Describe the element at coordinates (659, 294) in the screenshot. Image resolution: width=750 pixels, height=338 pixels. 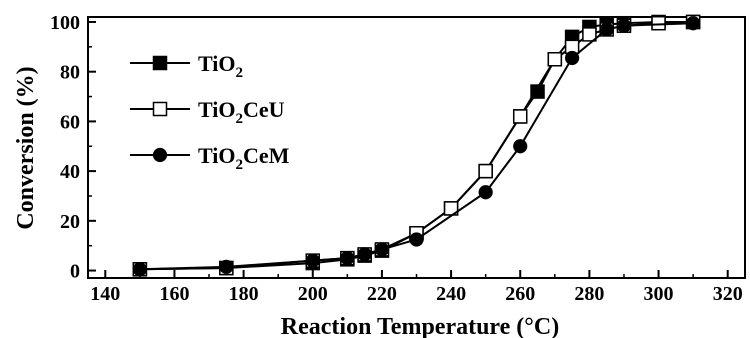
I see `x-tick-label: 300` at that location.